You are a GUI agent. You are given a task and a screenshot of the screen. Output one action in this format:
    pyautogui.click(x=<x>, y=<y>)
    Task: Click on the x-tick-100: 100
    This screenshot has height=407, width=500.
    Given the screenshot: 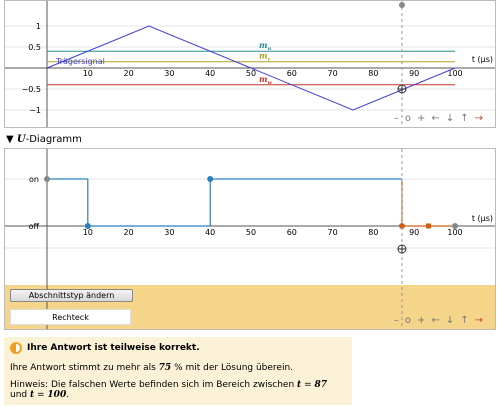 What is the action you would take?
    pyautogui.click(x=454, y=73)
    